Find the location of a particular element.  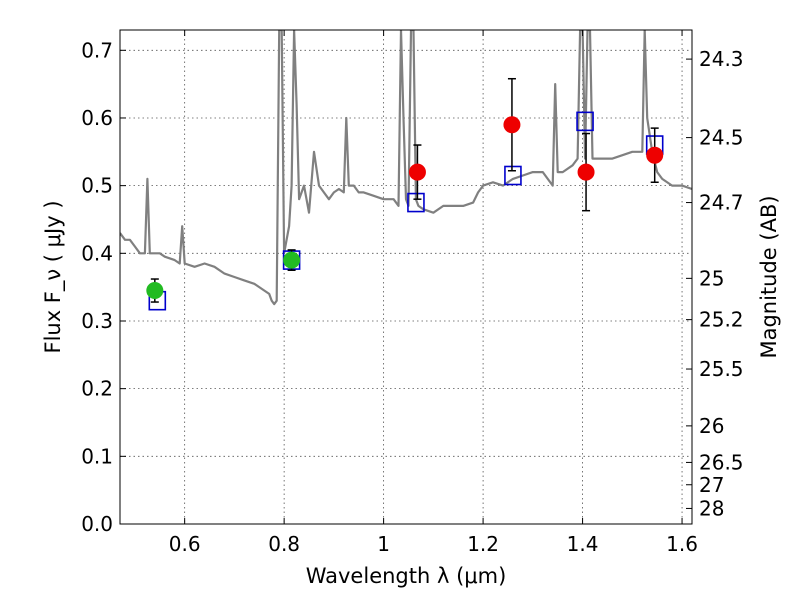

y-tick-label: 0.1 is located at coordinates (97, 456).